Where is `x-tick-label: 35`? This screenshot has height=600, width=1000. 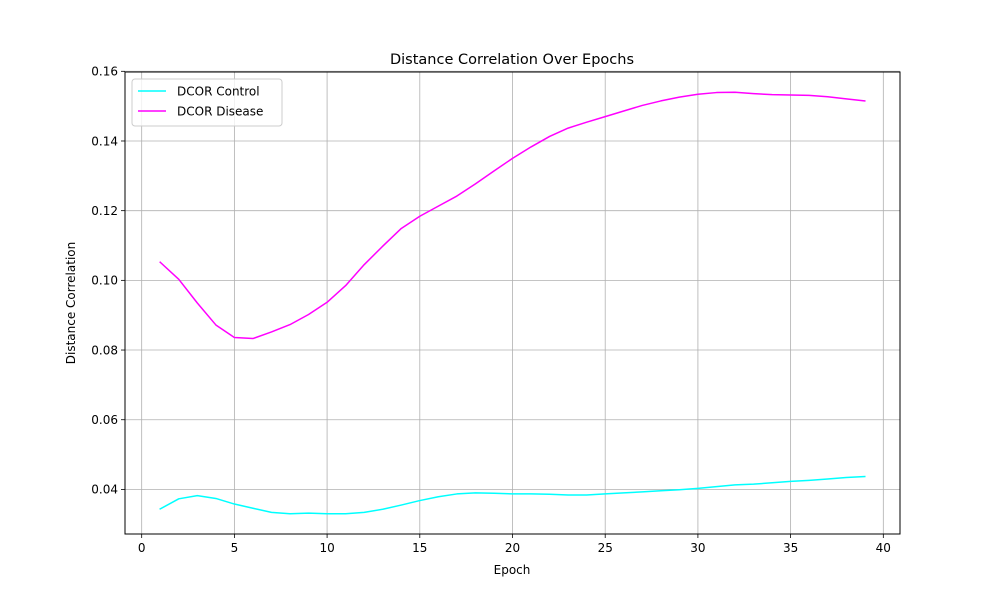 x-tick-label: 35 is located at coordinates (790, 548).